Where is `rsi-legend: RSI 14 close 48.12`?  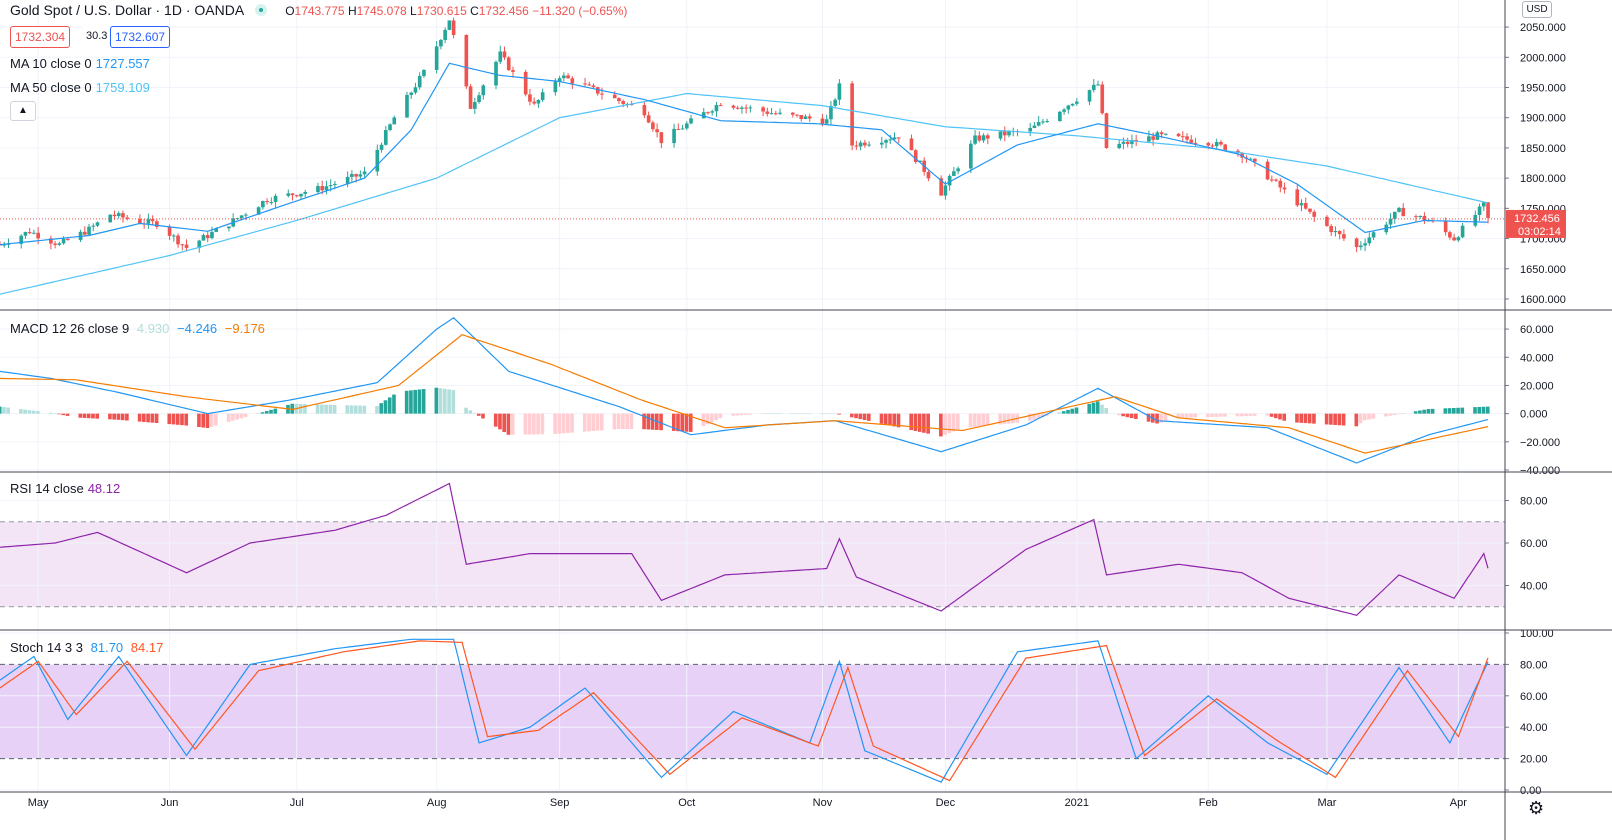 rsi-legend: RSI 14 close 48.12 is located at coordinates (65, 488).